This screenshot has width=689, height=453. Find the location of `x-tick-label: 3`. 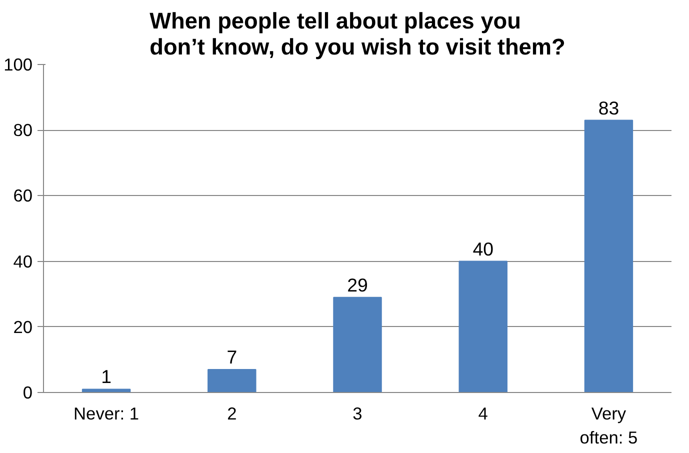

x-tick-label: 3 is located at coordinates (357, 414).